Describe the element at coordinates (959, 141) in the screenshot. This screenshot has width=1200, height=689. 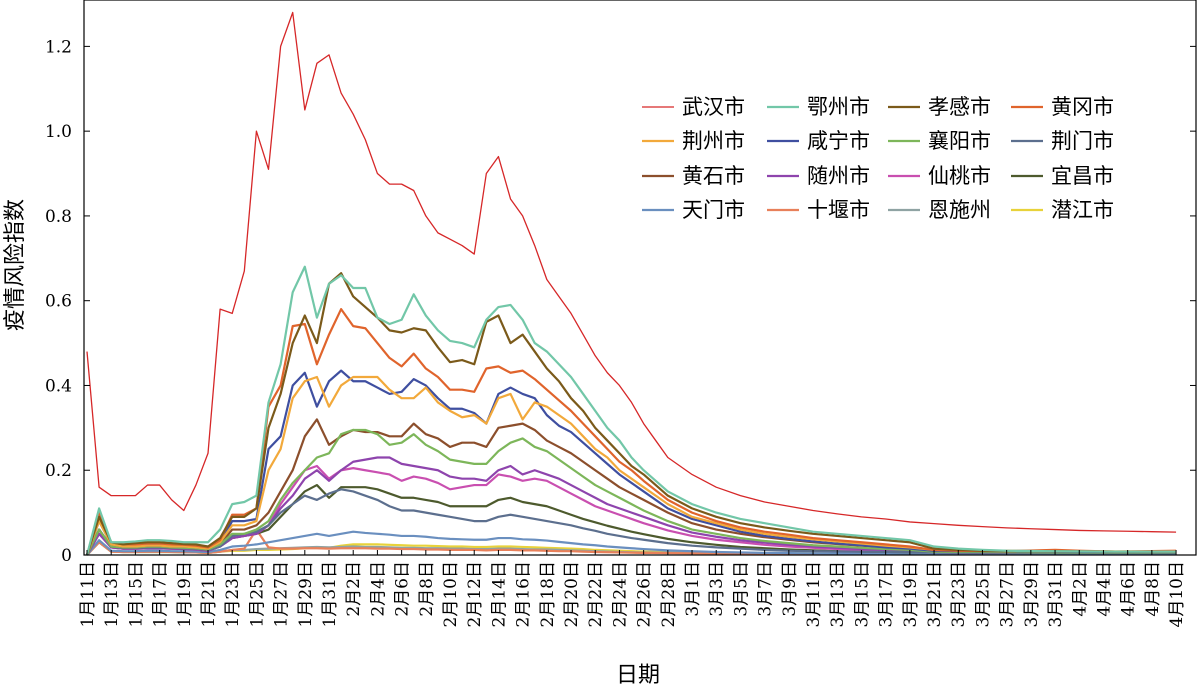
I see `legend-label: 襄阳市` at that location.